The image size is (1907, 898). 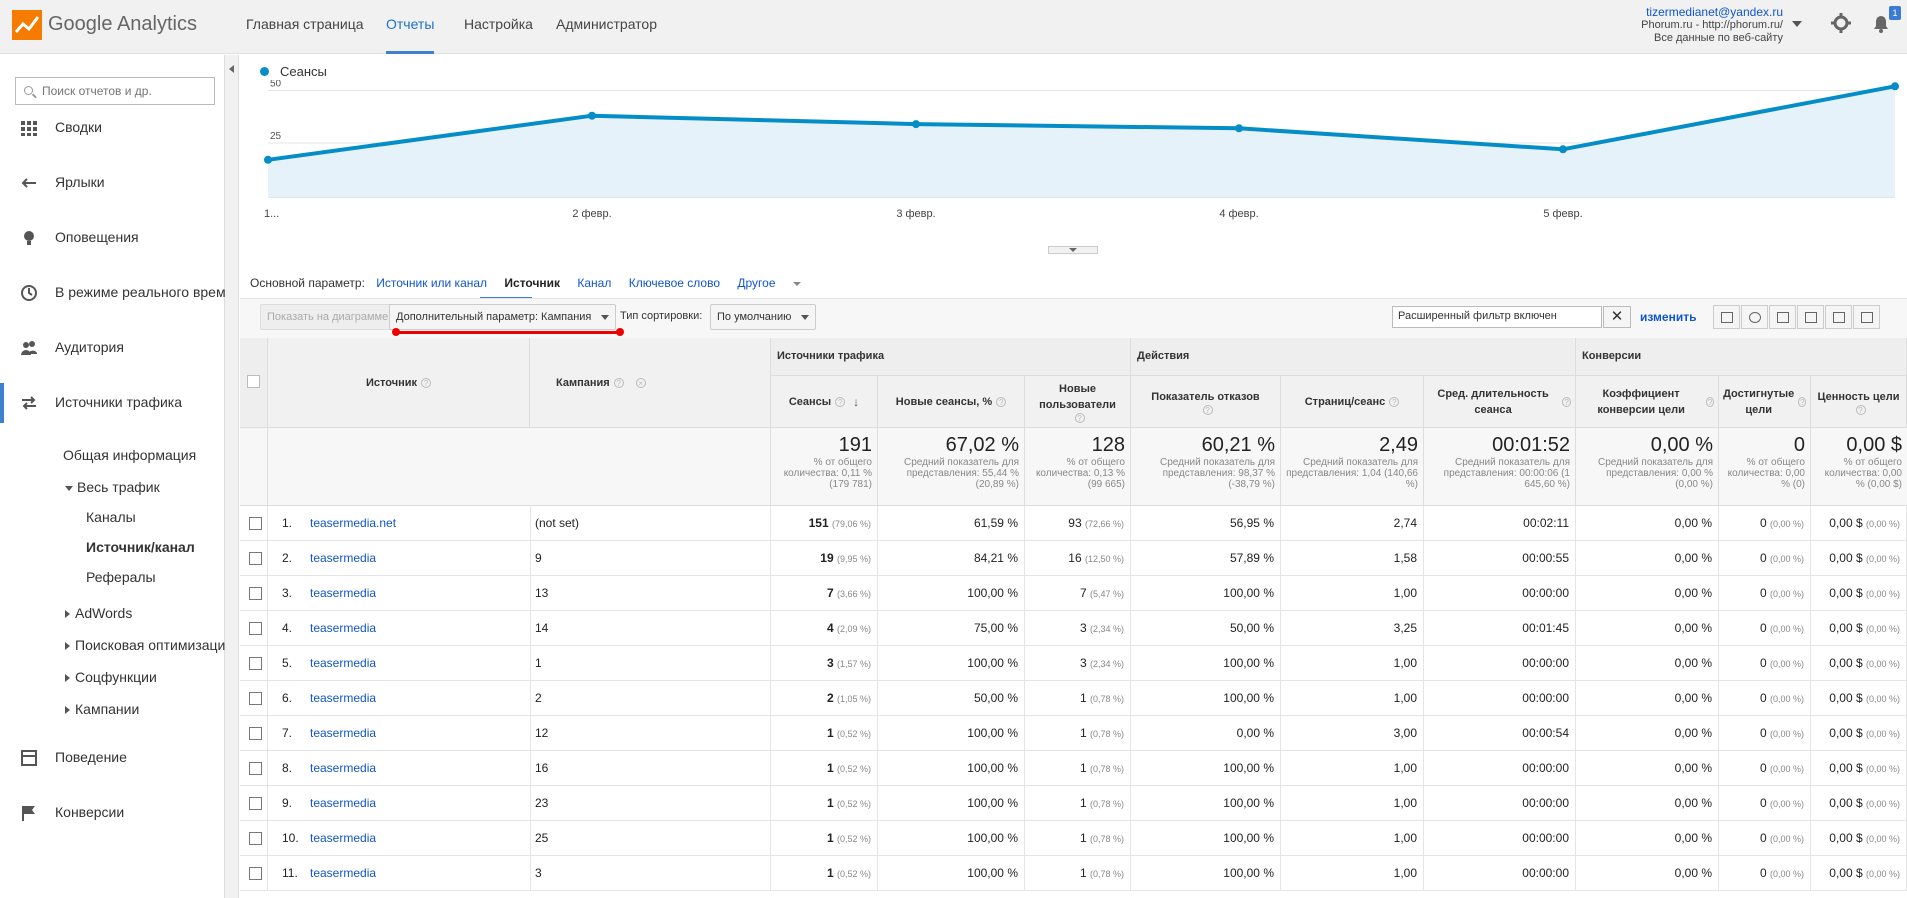 I want to click on sidebar-item-dashboards: Сводки, so click(x=112, y=128).